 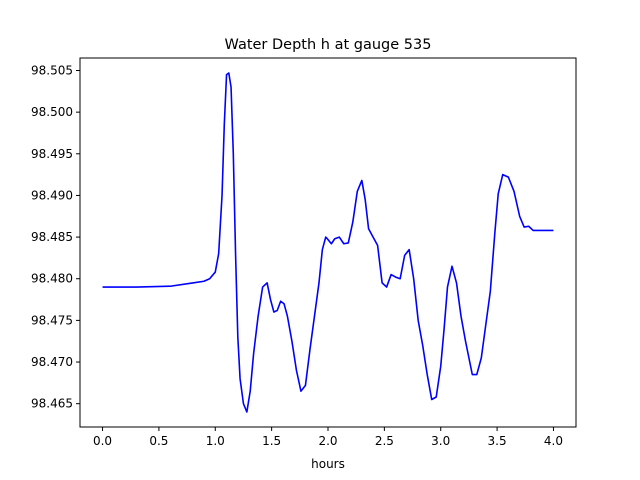 What do you see at coordinates (52, 404) in the screenshot?
I see `y-tick-label: 98.465` at bounding box center [52, 404].